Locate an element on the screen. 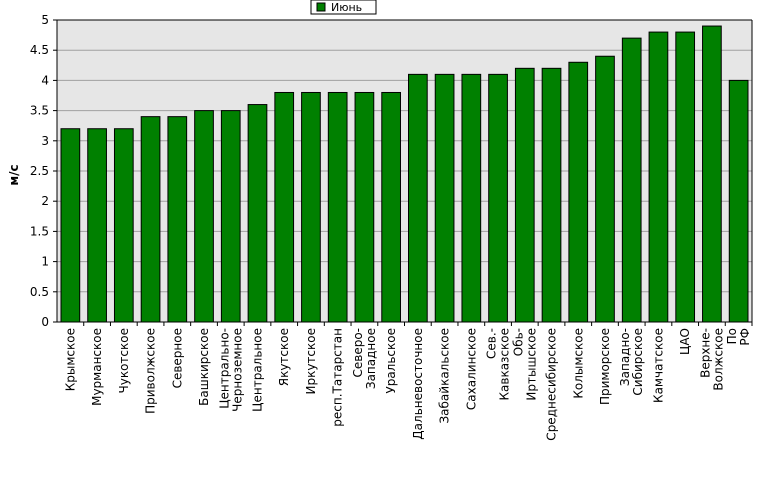 This screenshot has width=777, height=483. legend-box is located at coordinates (343, 7).